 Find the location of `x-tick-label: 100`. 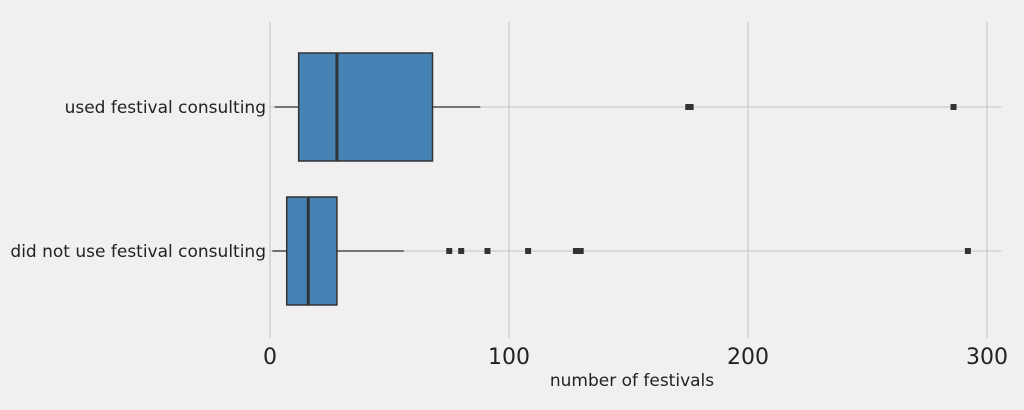

x-tick-label: 100 is located at coordinates (509, 357).